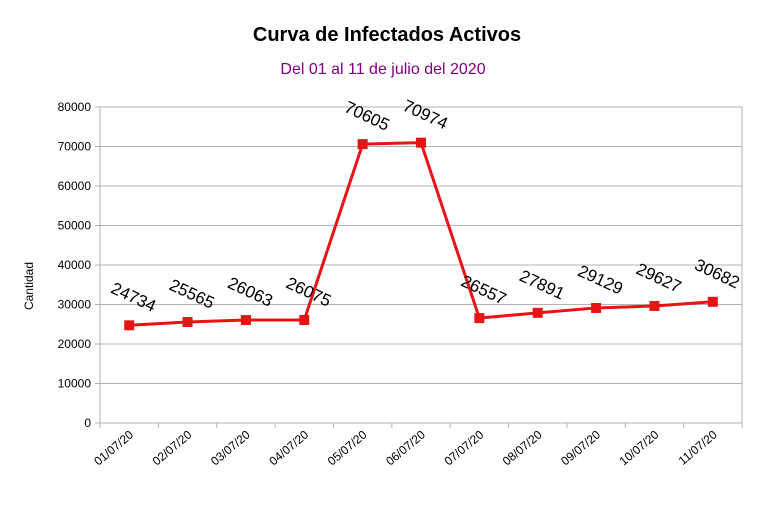 The height and width of the screenshot is (525, 774). I want to click on x-tick-label: 06/07/20, so click(405, 447).